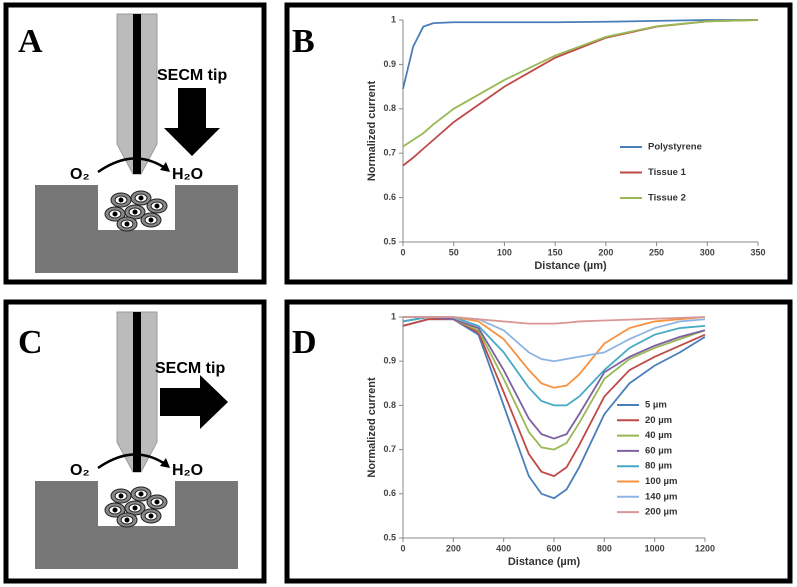 The height and width of the screenshot is (587, 797). Describe the element at coordinates (304, 342) in the screenshot. I see `panel-label: D` at that location.